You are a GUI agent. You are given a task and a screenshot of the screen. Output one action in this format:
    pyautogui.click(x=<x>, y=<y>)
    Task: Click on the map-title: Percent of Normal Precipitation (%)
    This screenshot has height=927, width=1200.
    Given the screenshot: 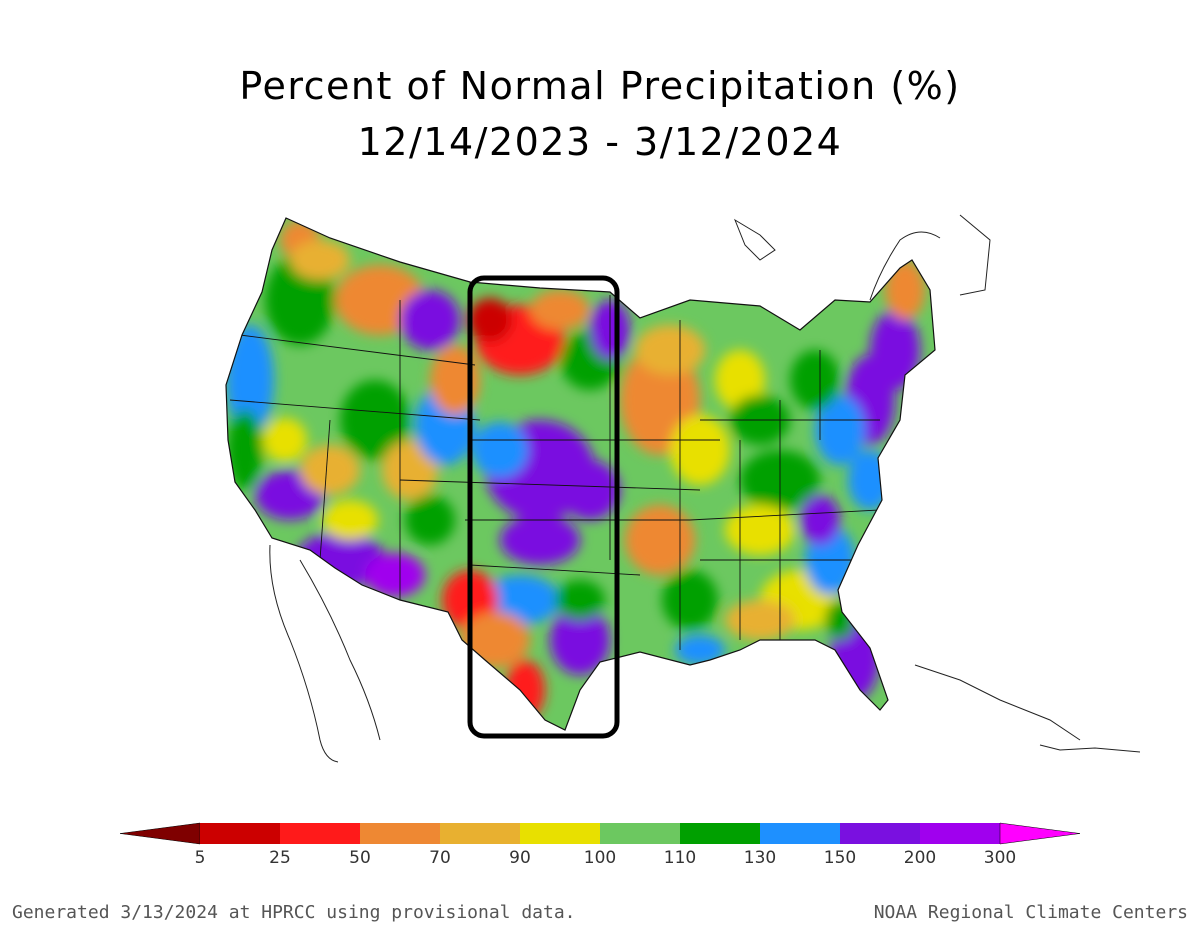 What is the action you would take?
    pyautogui.click(x=600, y=86)
    